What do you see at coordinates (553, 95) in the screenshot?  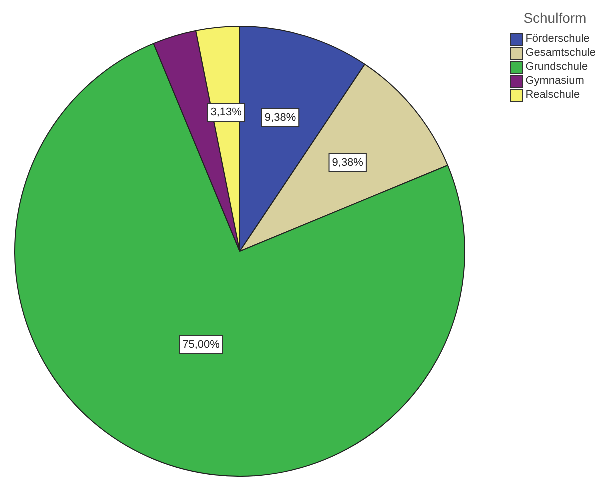 I see `legend-label: Realschule` at bounding box center [553, 95].